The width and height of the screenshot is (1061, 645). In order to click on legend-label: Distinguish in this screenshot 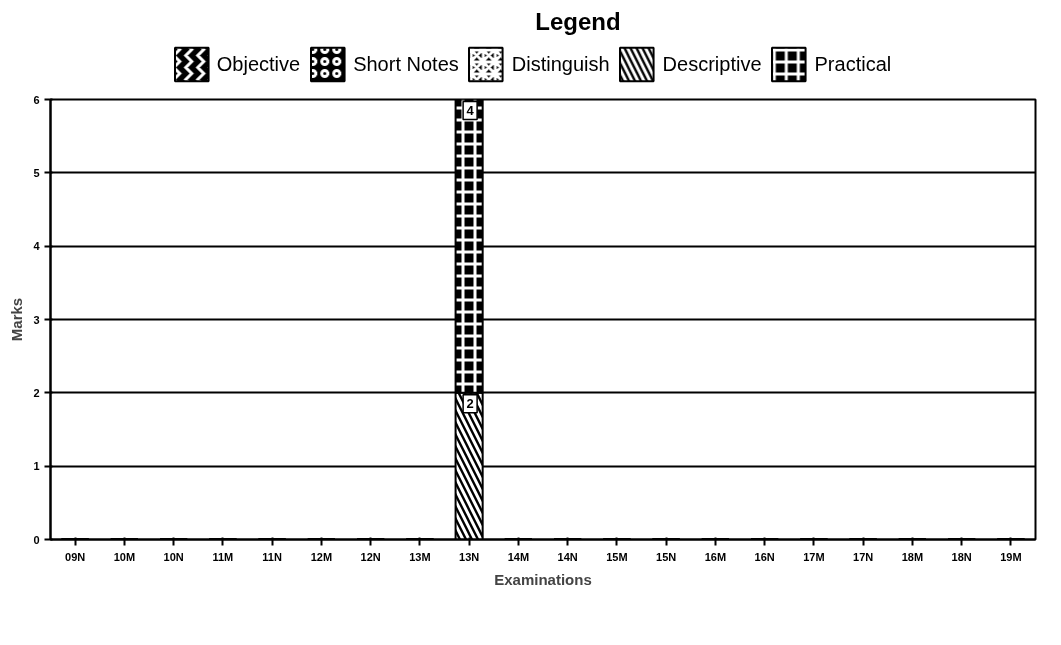, I will do `click(560, 64)`.